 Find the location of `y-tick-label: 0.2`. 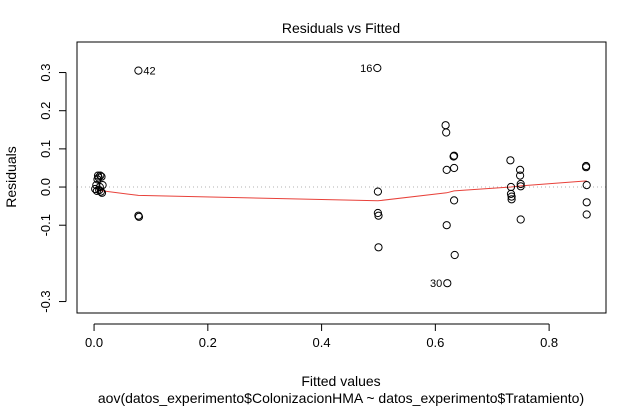

y-tick-label: 0.2 is located at coordinates (45, 111).